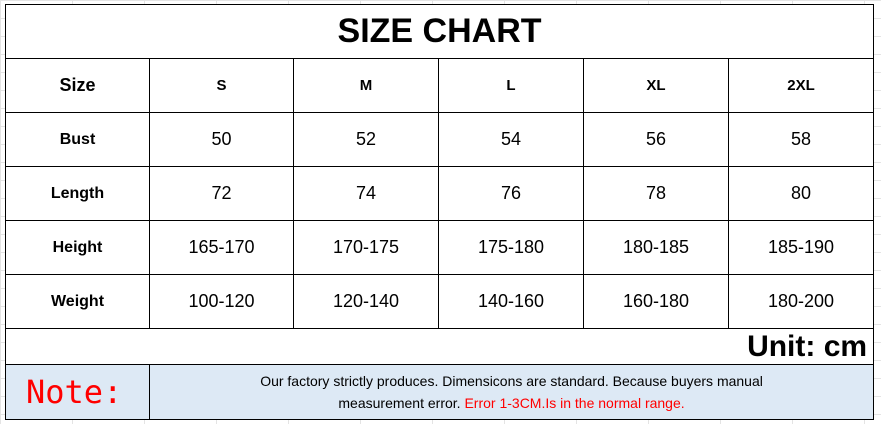  Describe the element at coordinates (656, 247) in the screenshot. I see `cell: 180-185` at that location.